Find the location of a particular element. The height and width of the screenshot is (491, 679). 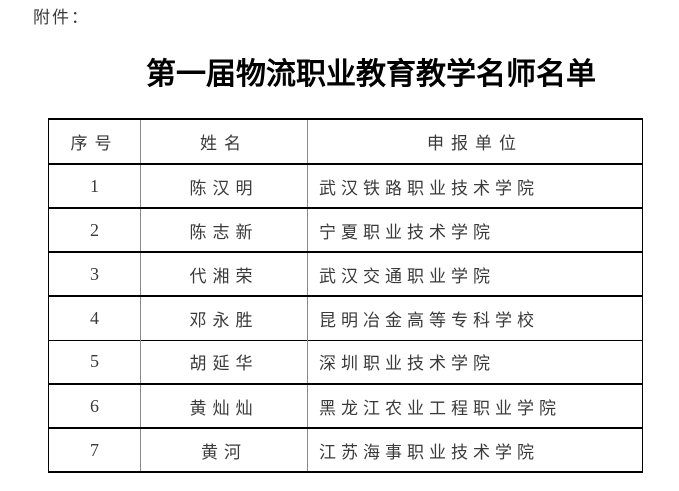

table-row: 7 黄河 江苏海事职业技术学院 is located at coordinates (345, 449).